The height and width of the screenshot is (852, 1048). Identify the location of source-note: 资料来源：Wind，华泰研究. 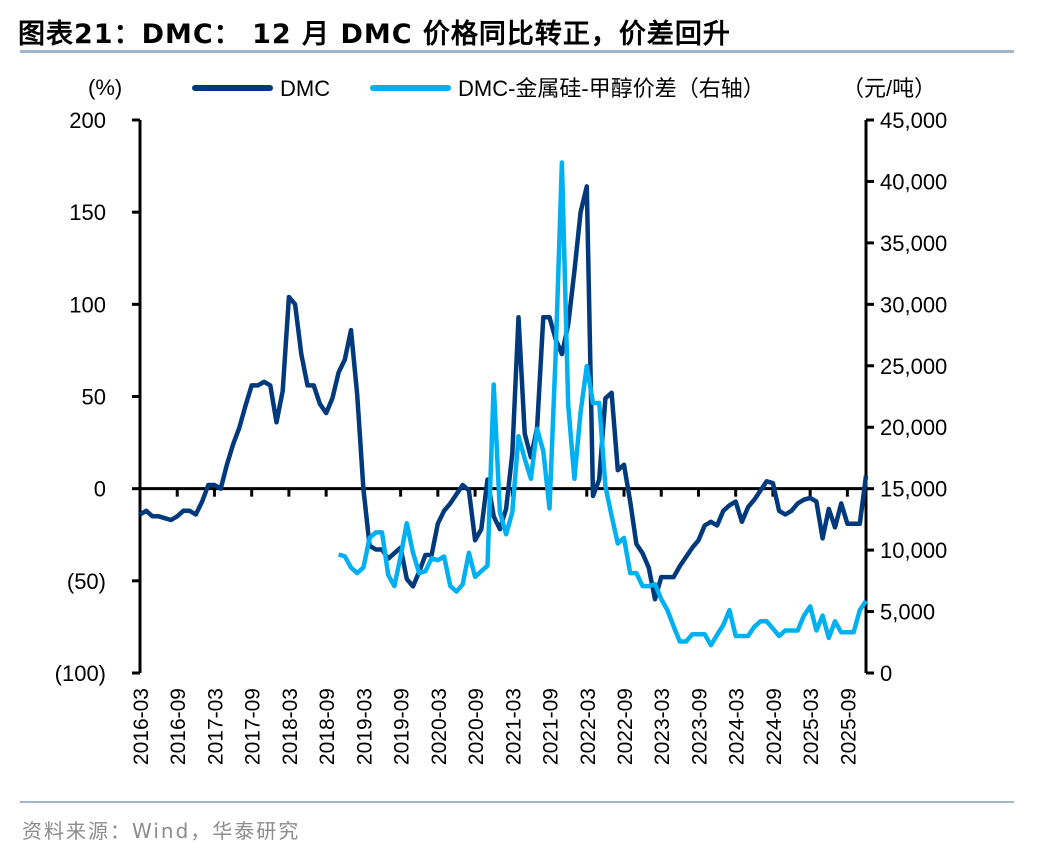
(161, 831).